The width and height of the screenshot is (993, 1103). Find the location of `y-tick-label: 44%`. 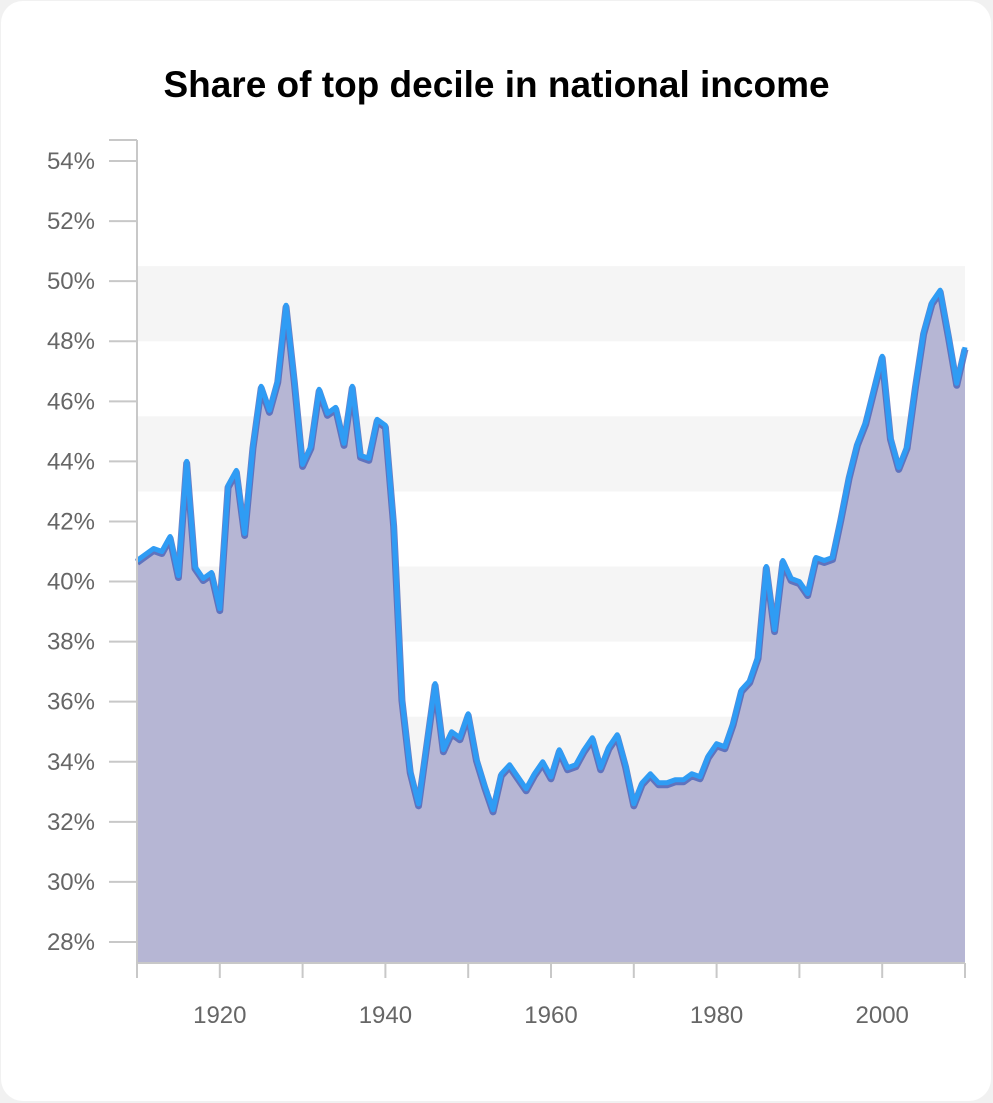

y-tick-label: 44% is located at coordinates (71, 461).